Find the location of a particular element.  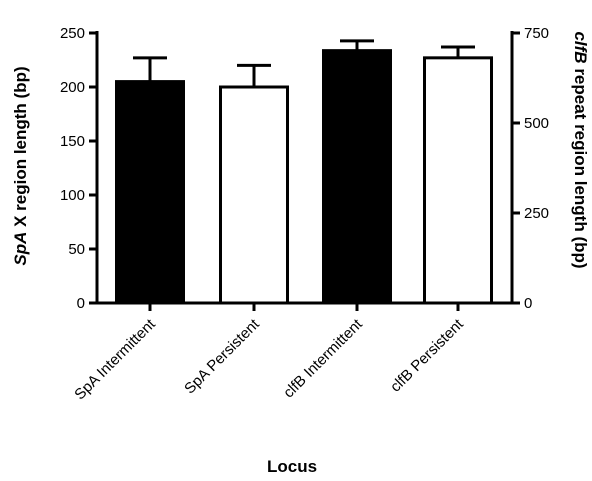

category-label: clfB Intermittent is located at coordinates (323, 358).